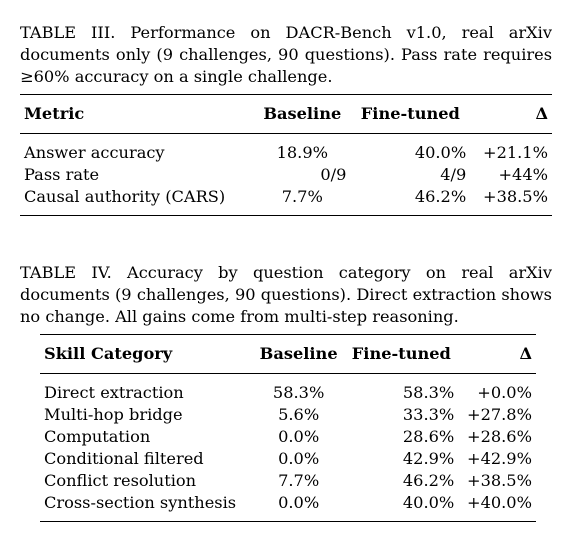 The image size is (572, 549). What do you see at coordinates (511, 201) in the screenshot?
I see `table-3-cell-delta: +38.5%` at bounding box center [511, 201].